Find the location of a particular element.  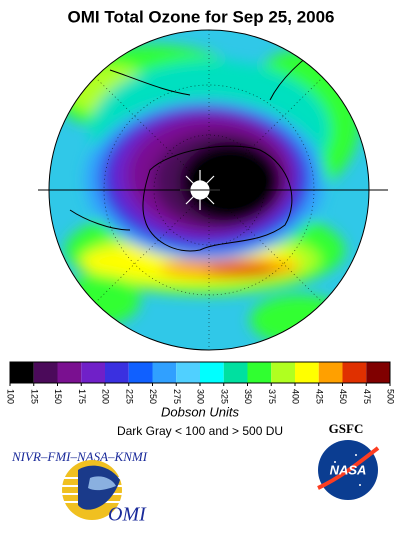

colorbar-tick-label: 250 is located at coordinates (153, 396).